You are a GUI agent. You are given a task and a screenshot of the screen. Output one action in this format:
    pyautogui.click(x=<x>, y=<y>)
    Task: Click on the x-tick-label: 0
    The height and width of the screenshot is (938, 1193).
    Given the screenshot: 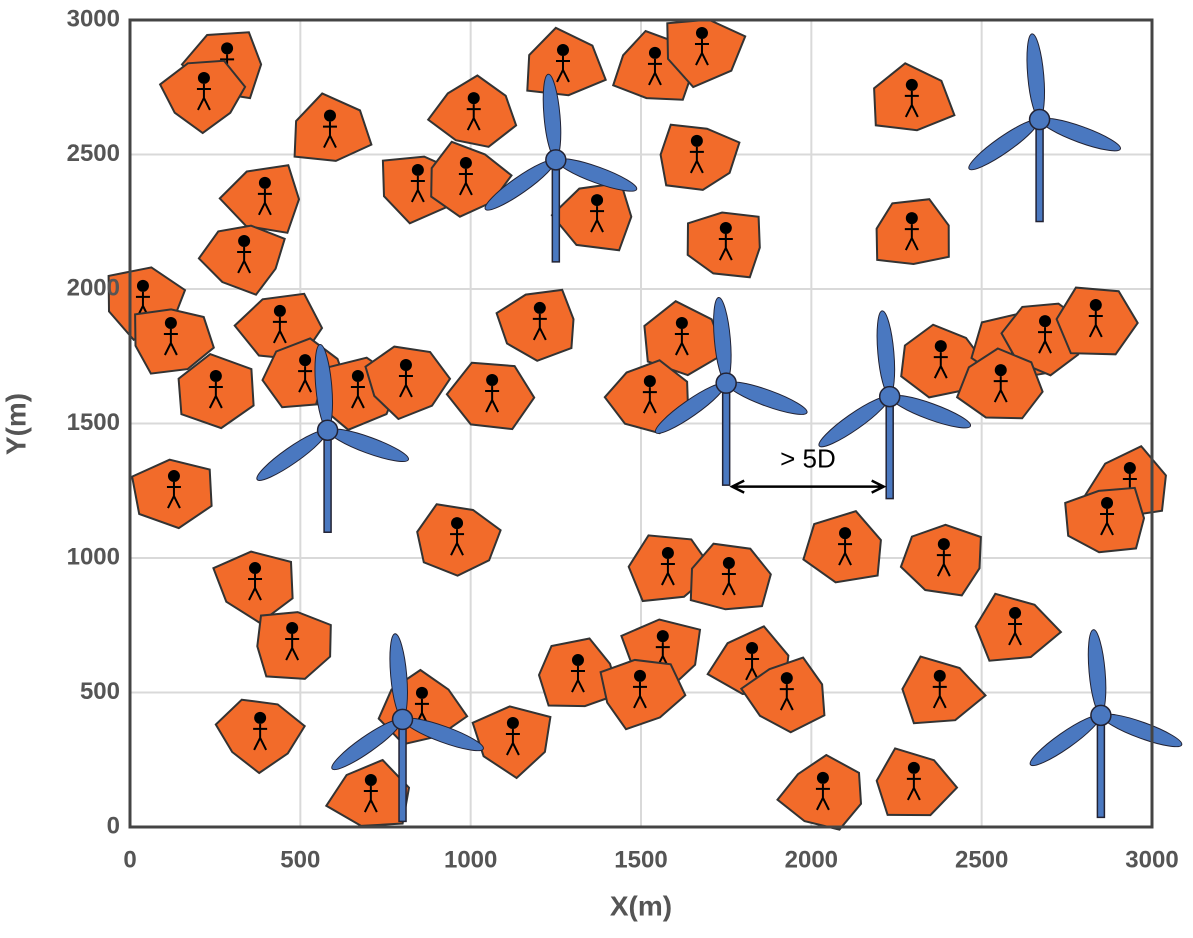 What is the action you would take?
    pyautogui.click(x=129, y=859)
    